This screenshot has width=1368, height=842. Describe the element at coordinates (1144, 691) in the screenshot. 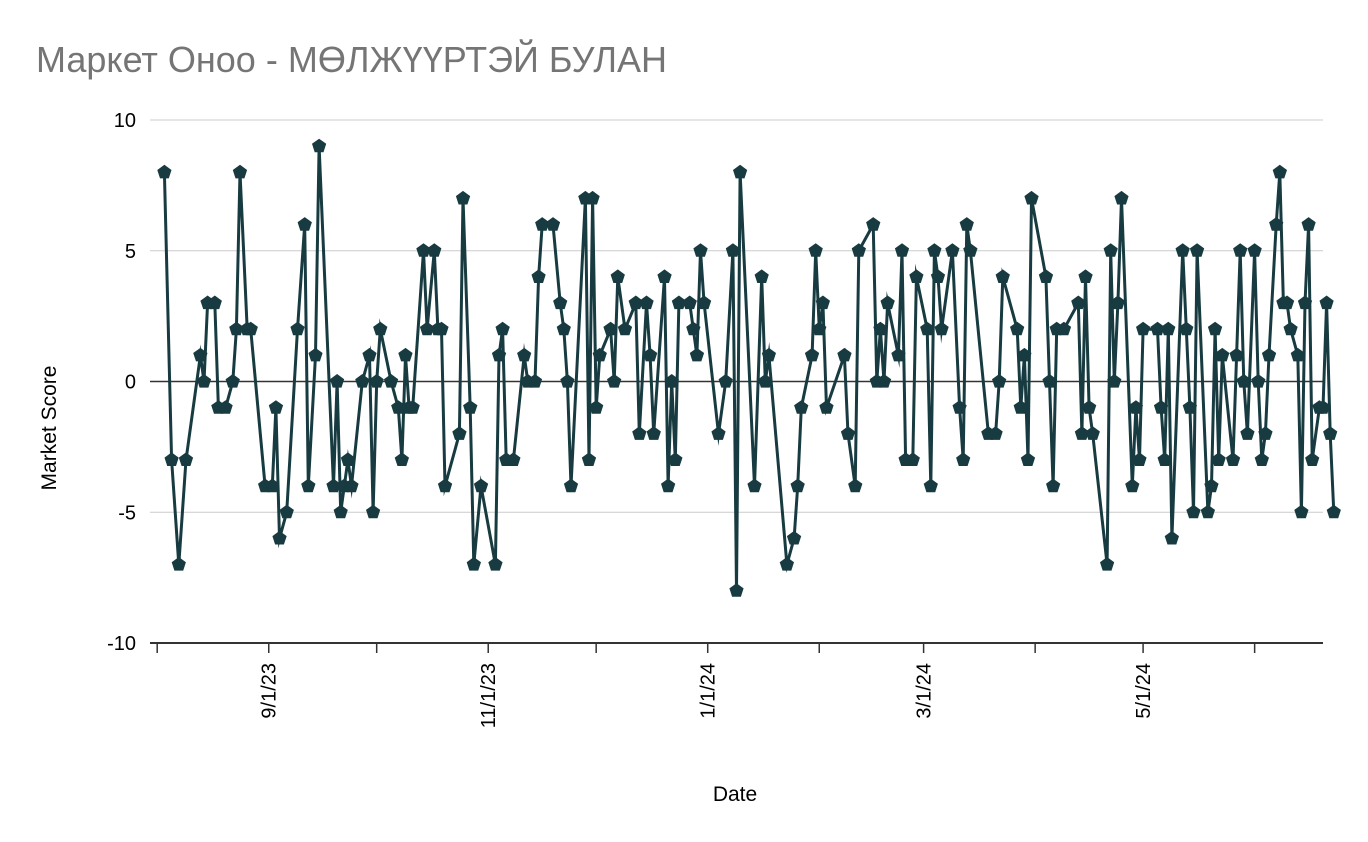

I see `x-tick-label: 5/1/24` at that location.